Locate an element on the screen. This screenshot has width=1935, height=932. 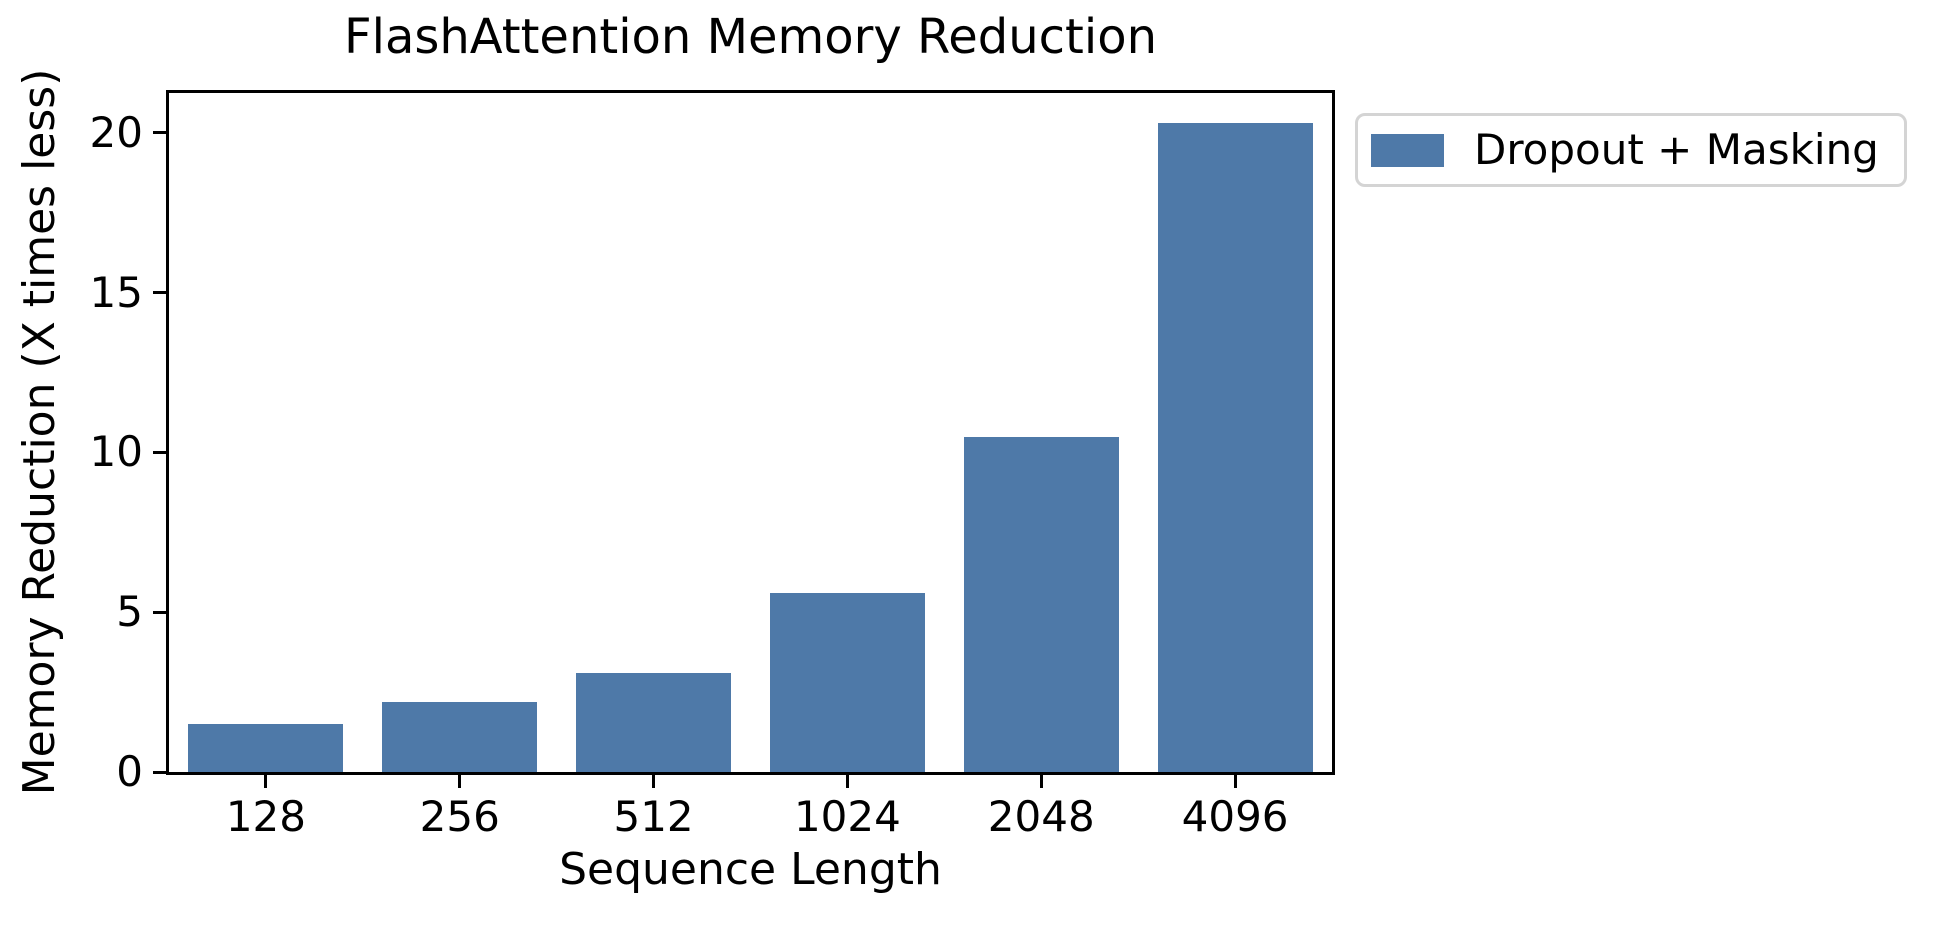
x-axis-label: Sequence Length is located at coordinates (750, 869).